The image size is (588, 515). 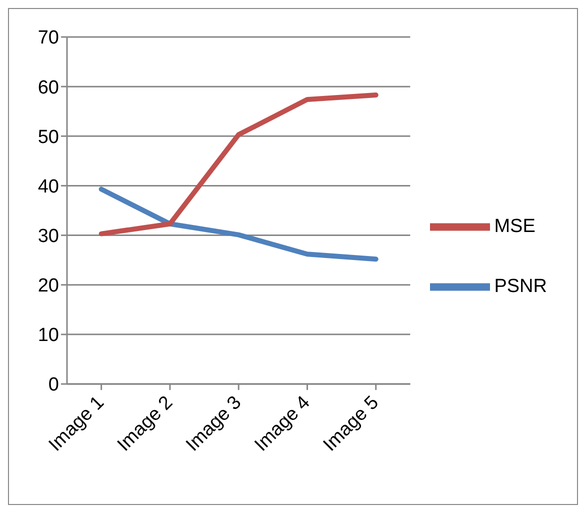 I want to click on y-tick-label: 60, so click(x=48, y=87).